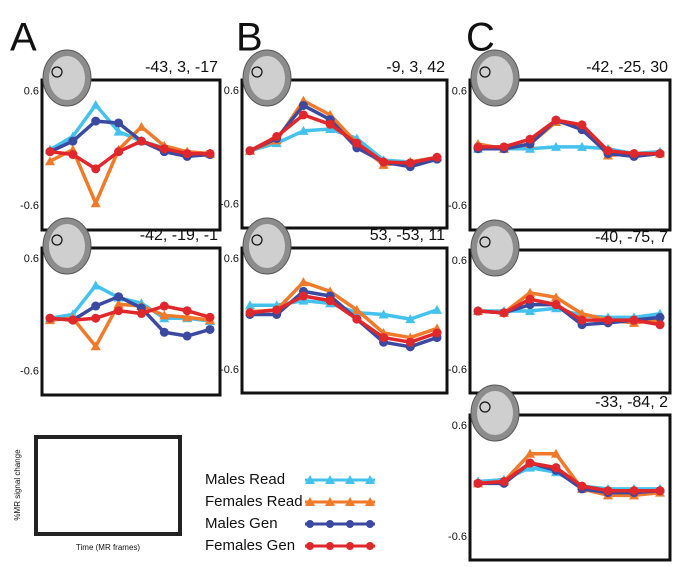  Describe the element at coordinates (108, 485) in the screenshot. I see `axis-key-box` at that location.